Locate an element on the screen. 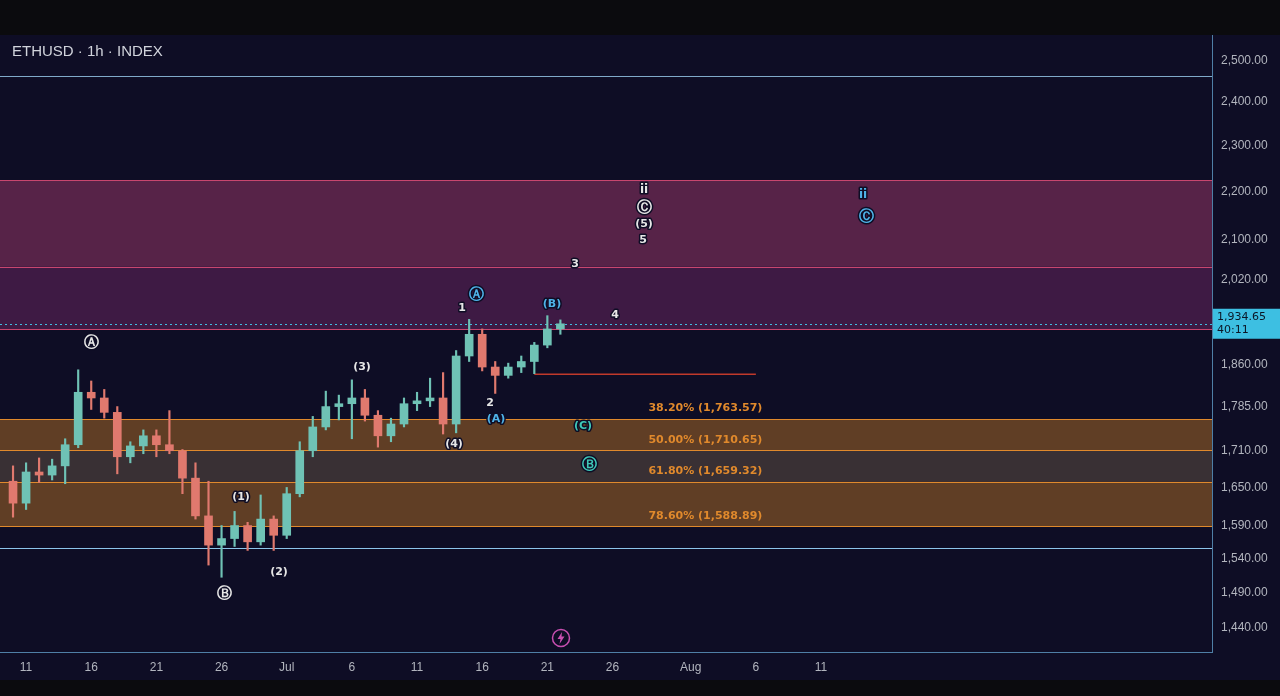 The width and height of the screenshot is (1280, 696). y-tick-label: 2,300.00 is located at coordinates (1245, 145).